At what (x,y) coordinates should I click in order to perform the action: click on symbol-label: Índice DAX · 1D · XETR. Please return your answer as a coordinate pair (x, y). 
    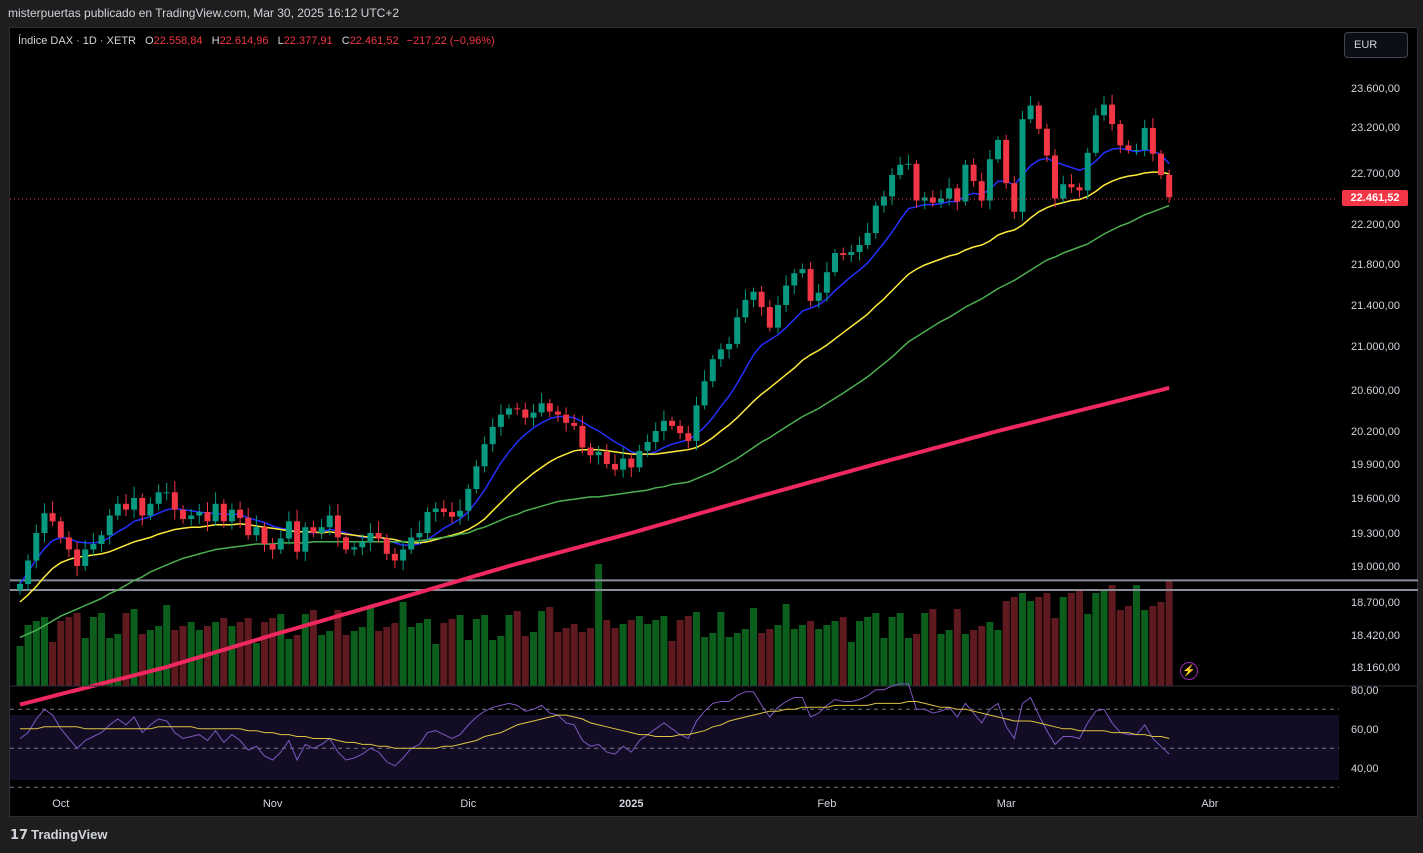
    Looking at the image, I should click on (77, 41).